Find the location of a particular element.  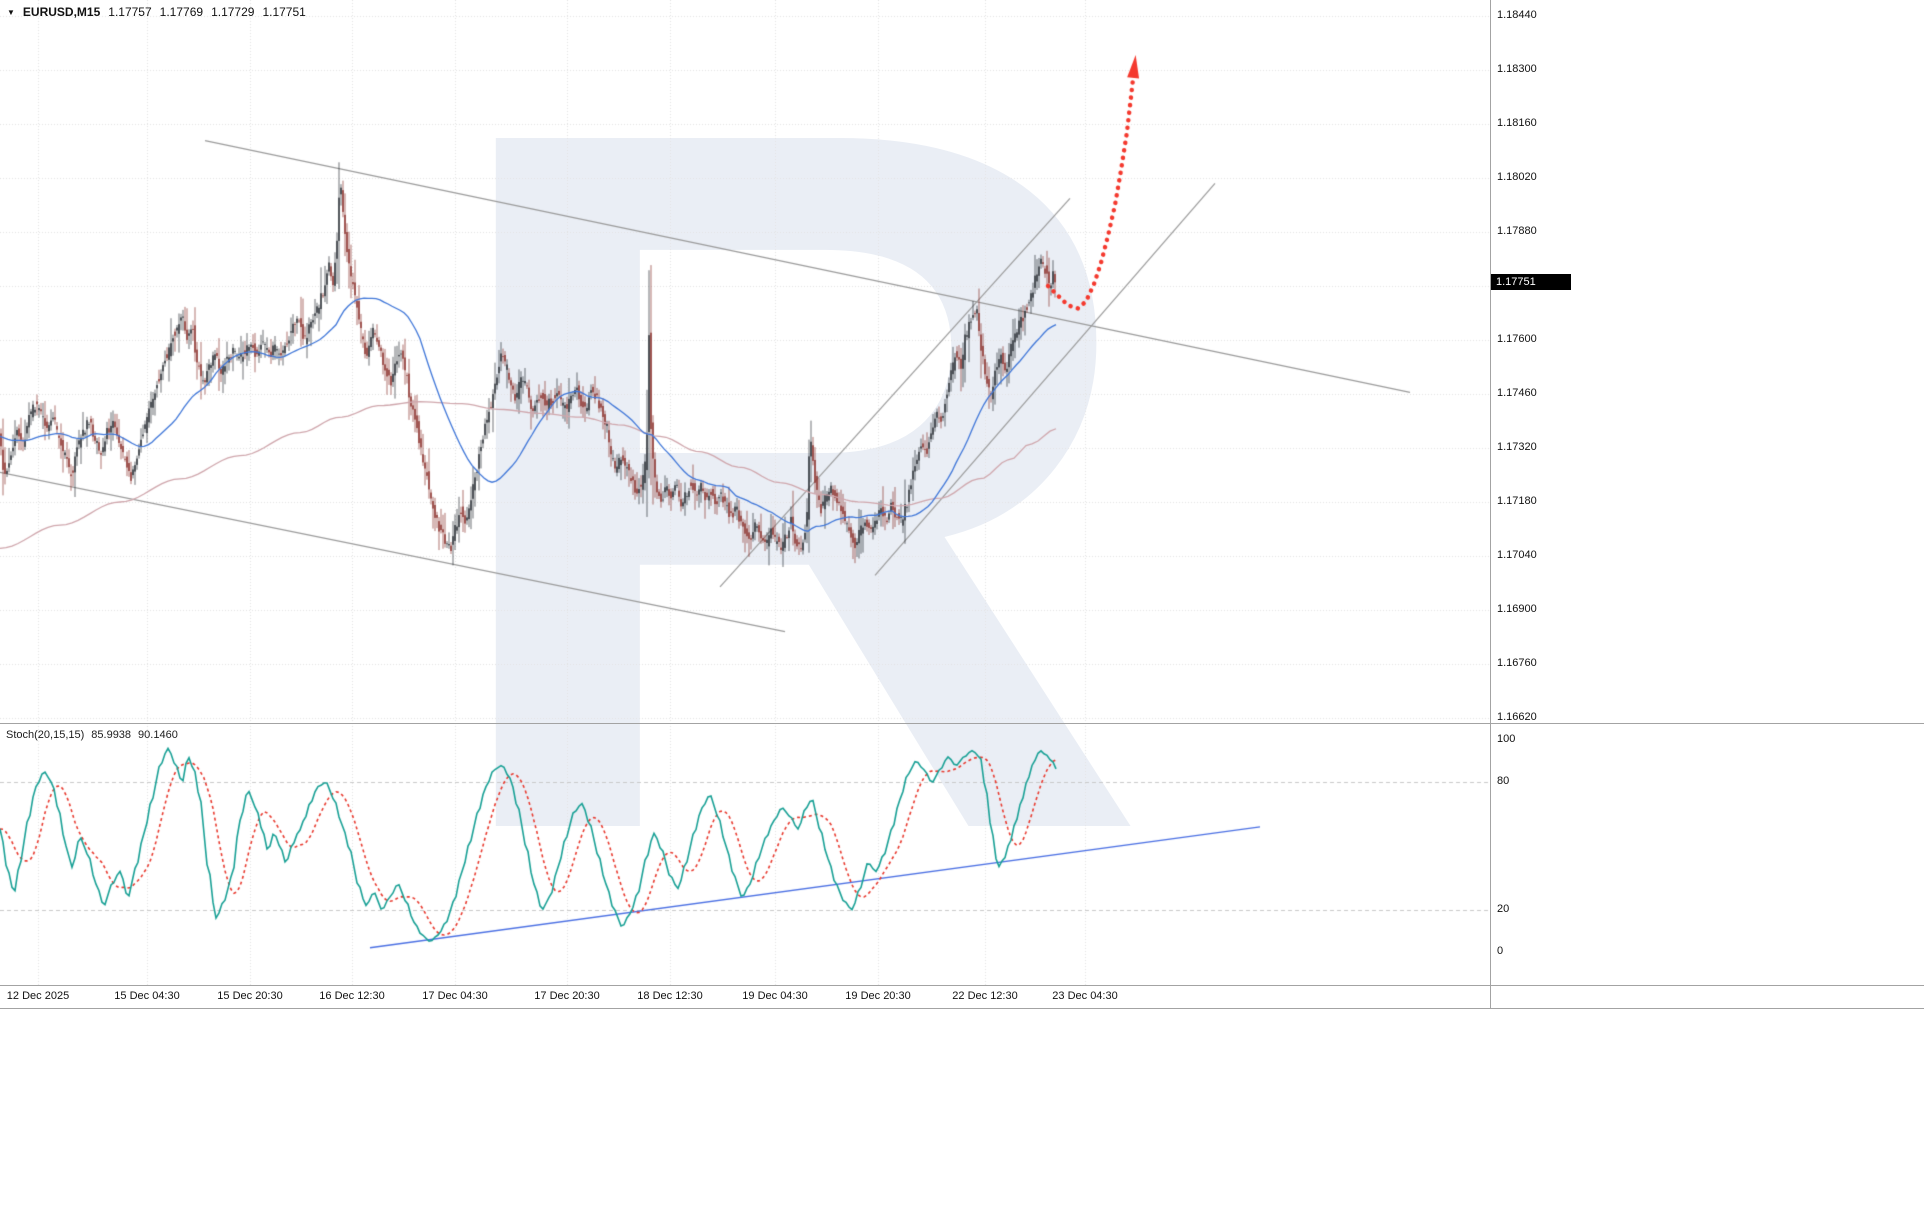

price-axis-separator is located at coordinates (1490, 504).